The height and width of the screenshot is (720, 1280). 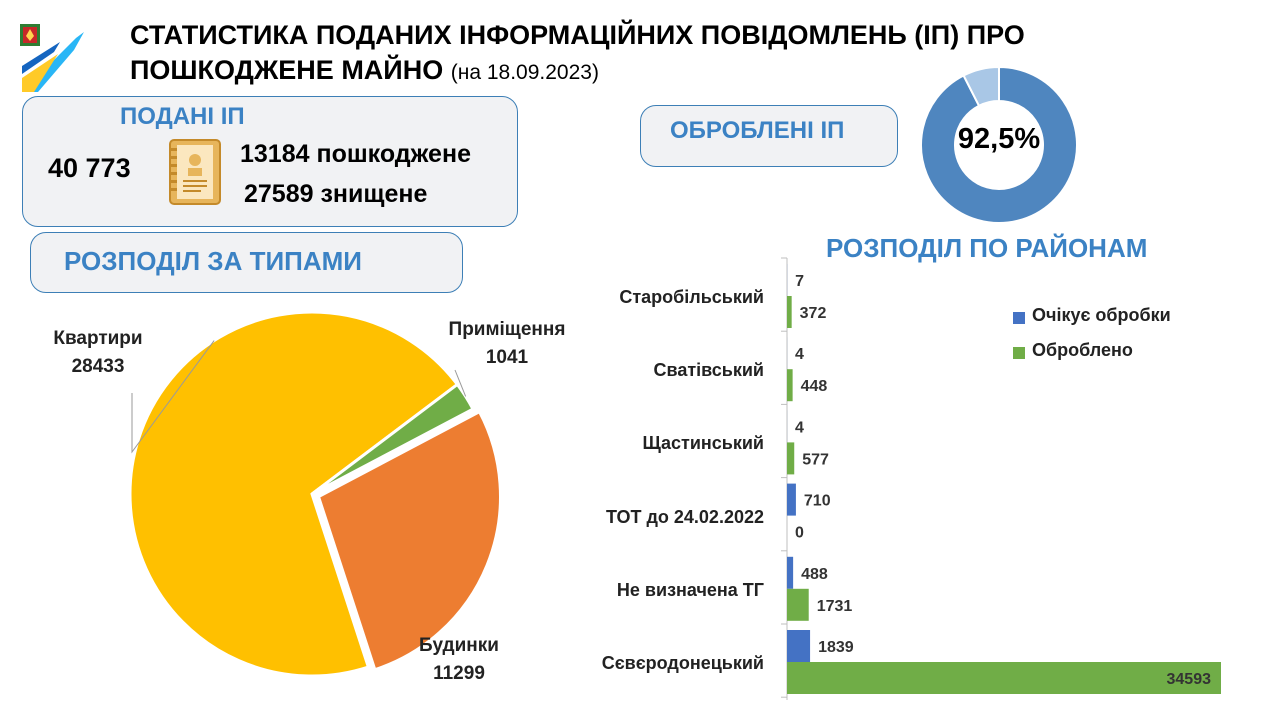 I want to click on bar-category-starobilskyi: Старобільський, so click(x=691, y=297).